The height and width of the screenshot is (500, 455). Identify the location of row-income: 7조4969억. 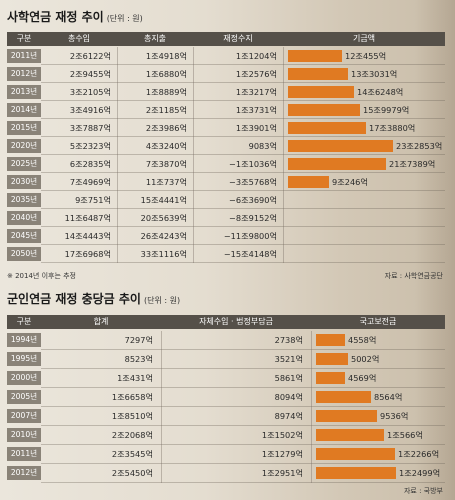
(90, 182).